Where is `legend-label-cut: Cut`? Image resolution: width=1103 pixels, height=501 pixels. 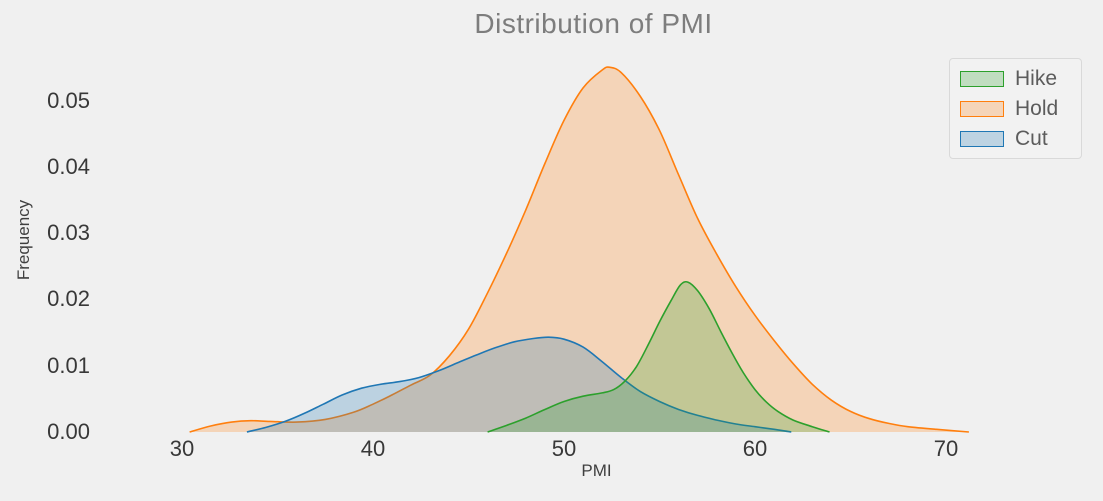
legend-label-cut: Cut is located at coordinates (1031, 138).